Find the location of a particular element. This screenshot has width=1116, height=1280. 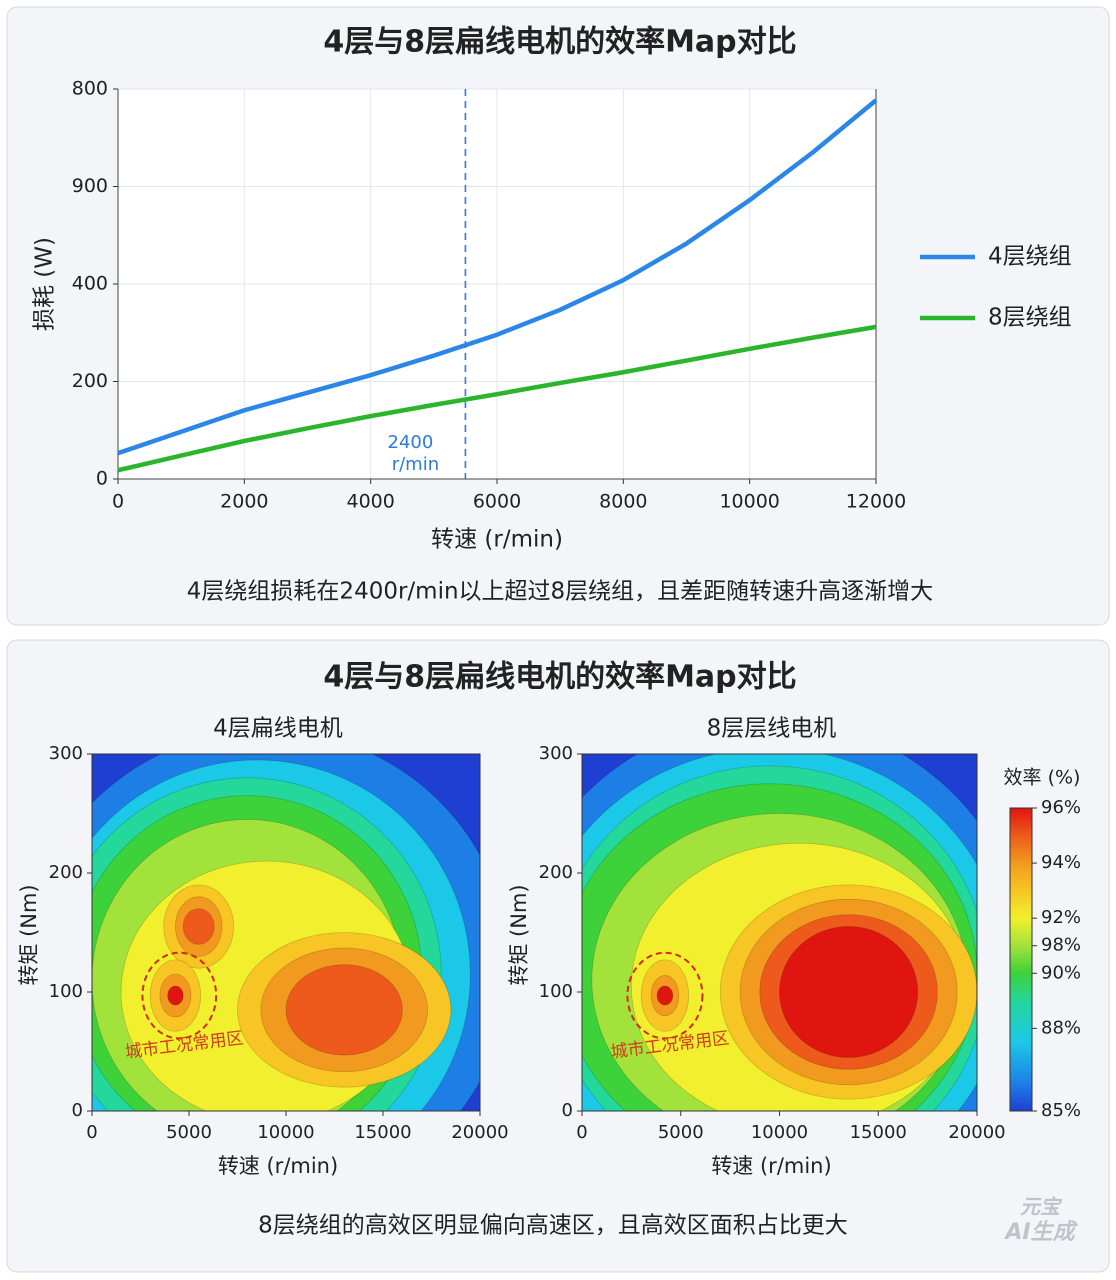

subplot-title: 8层层线电机 is located at coordinates (772, 729).